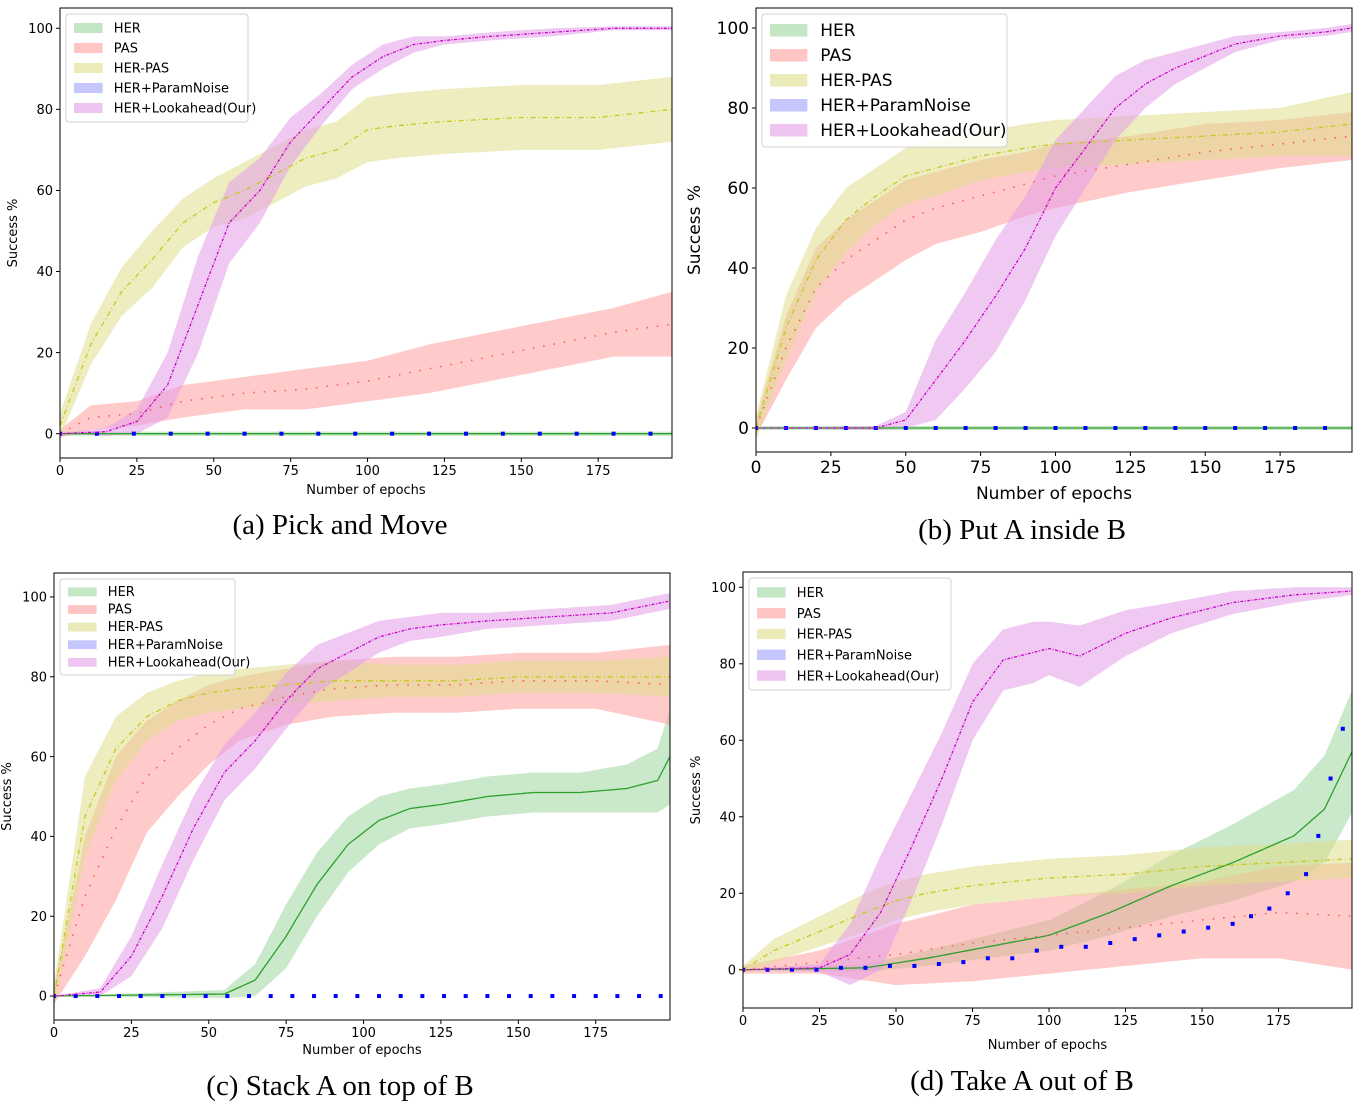  Describe the element at coordinates (366, 267) in the screenshot. I see `line-her-pas` at that location.